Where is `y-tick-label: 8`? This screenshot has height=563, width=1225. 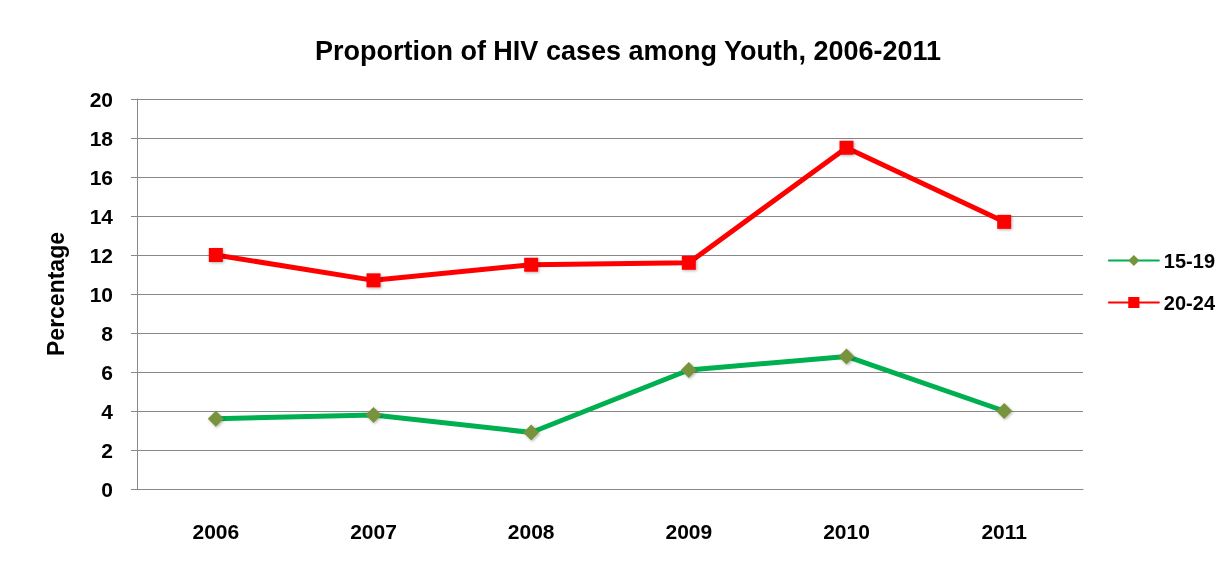 y-tick-label: 8 is located at coordinates (107, 333).